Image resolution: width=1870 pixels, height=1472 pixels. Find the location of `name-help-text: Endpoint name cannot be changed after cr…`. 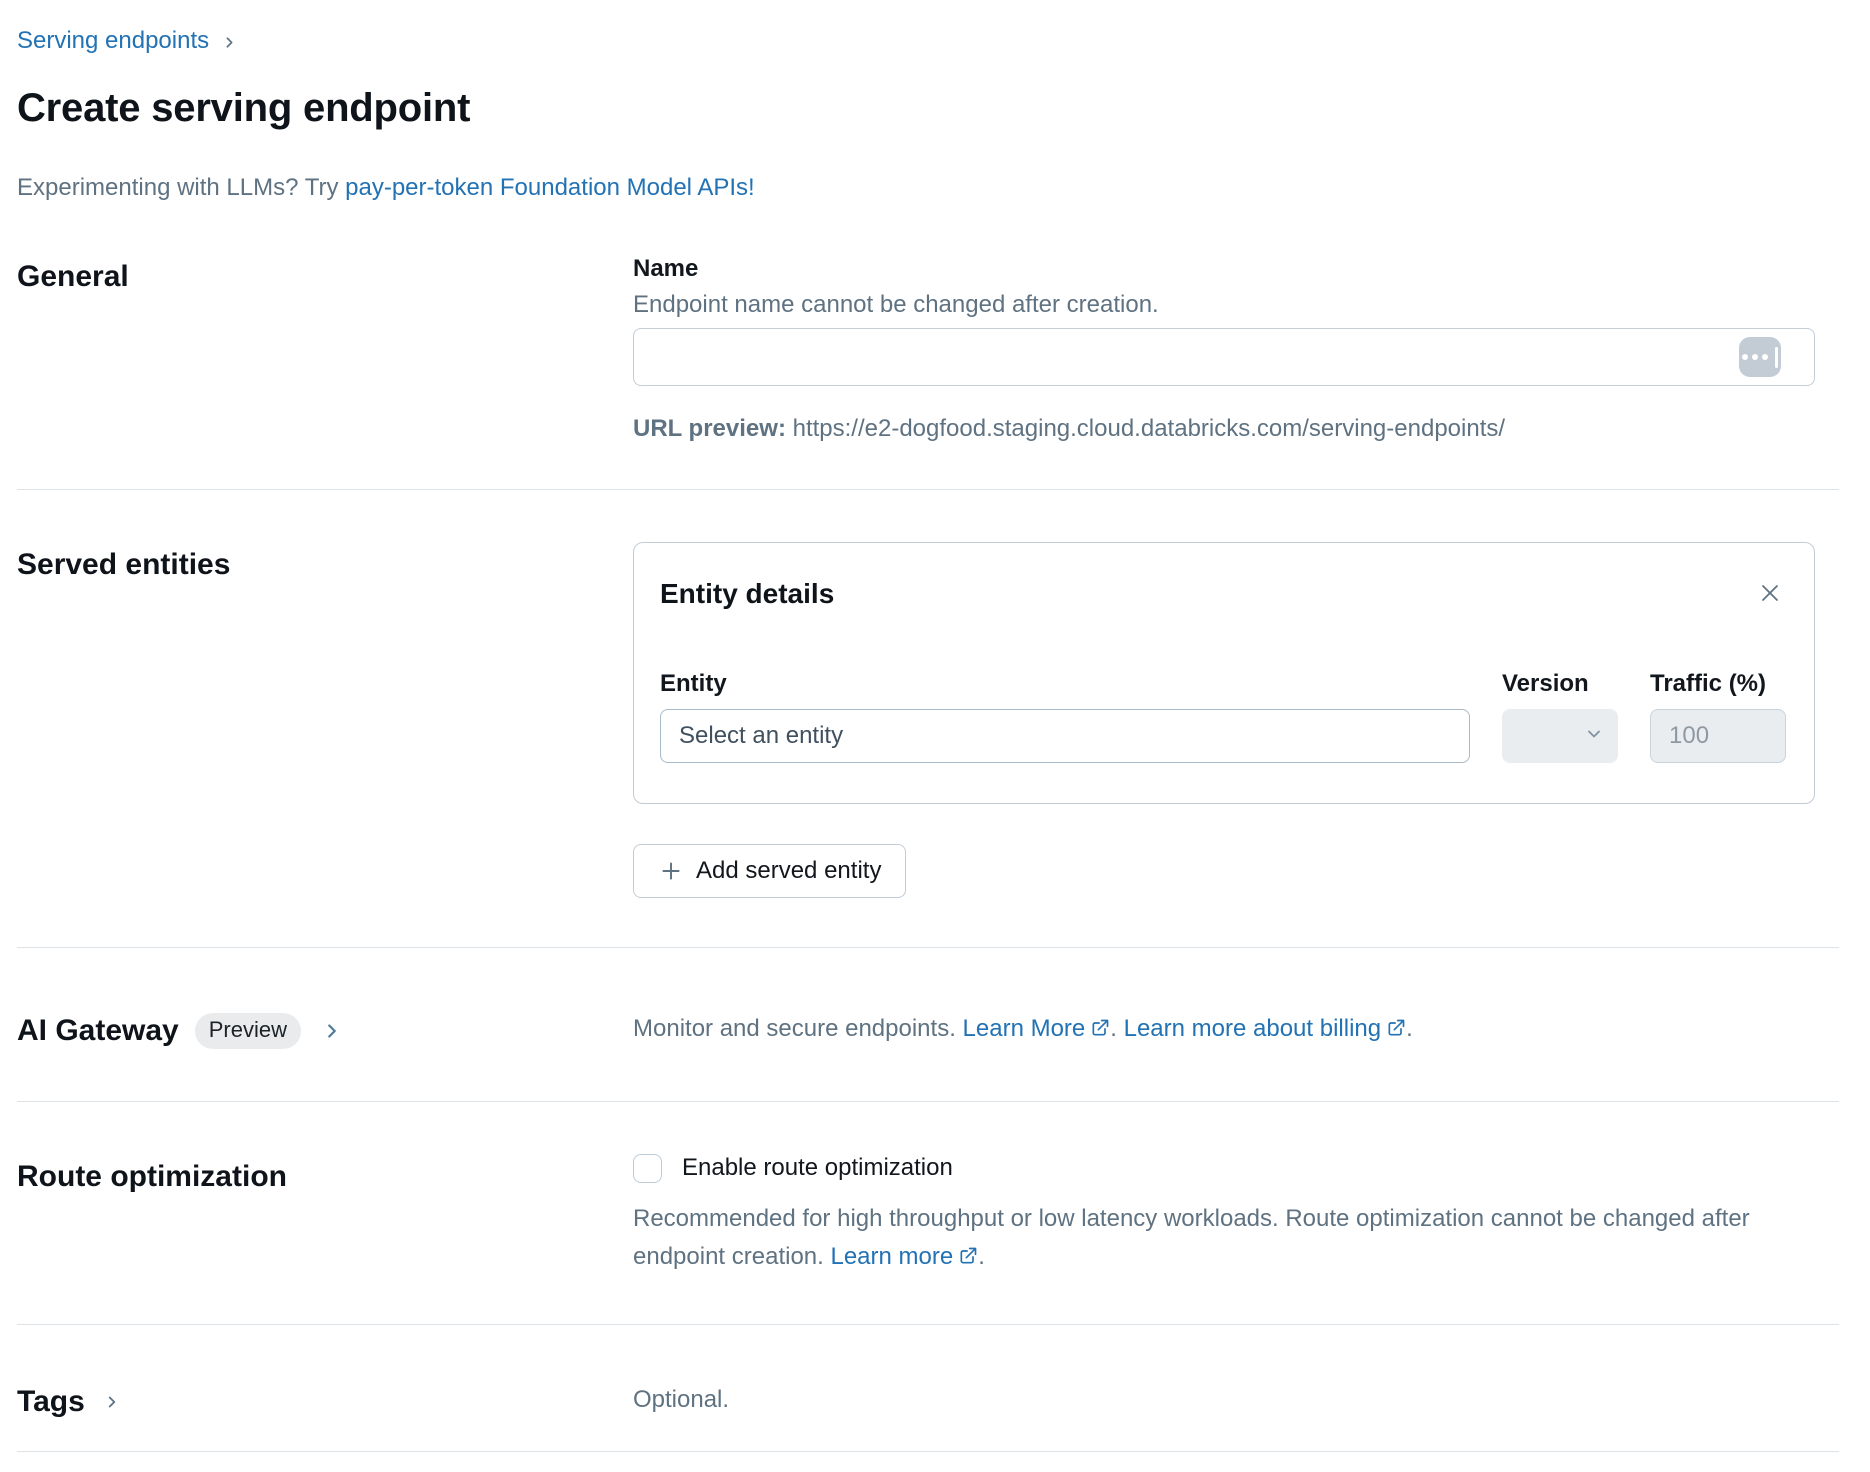

name-help-text: Endpoint name cannot be changed after cr… is located at coordinates (896, 304).